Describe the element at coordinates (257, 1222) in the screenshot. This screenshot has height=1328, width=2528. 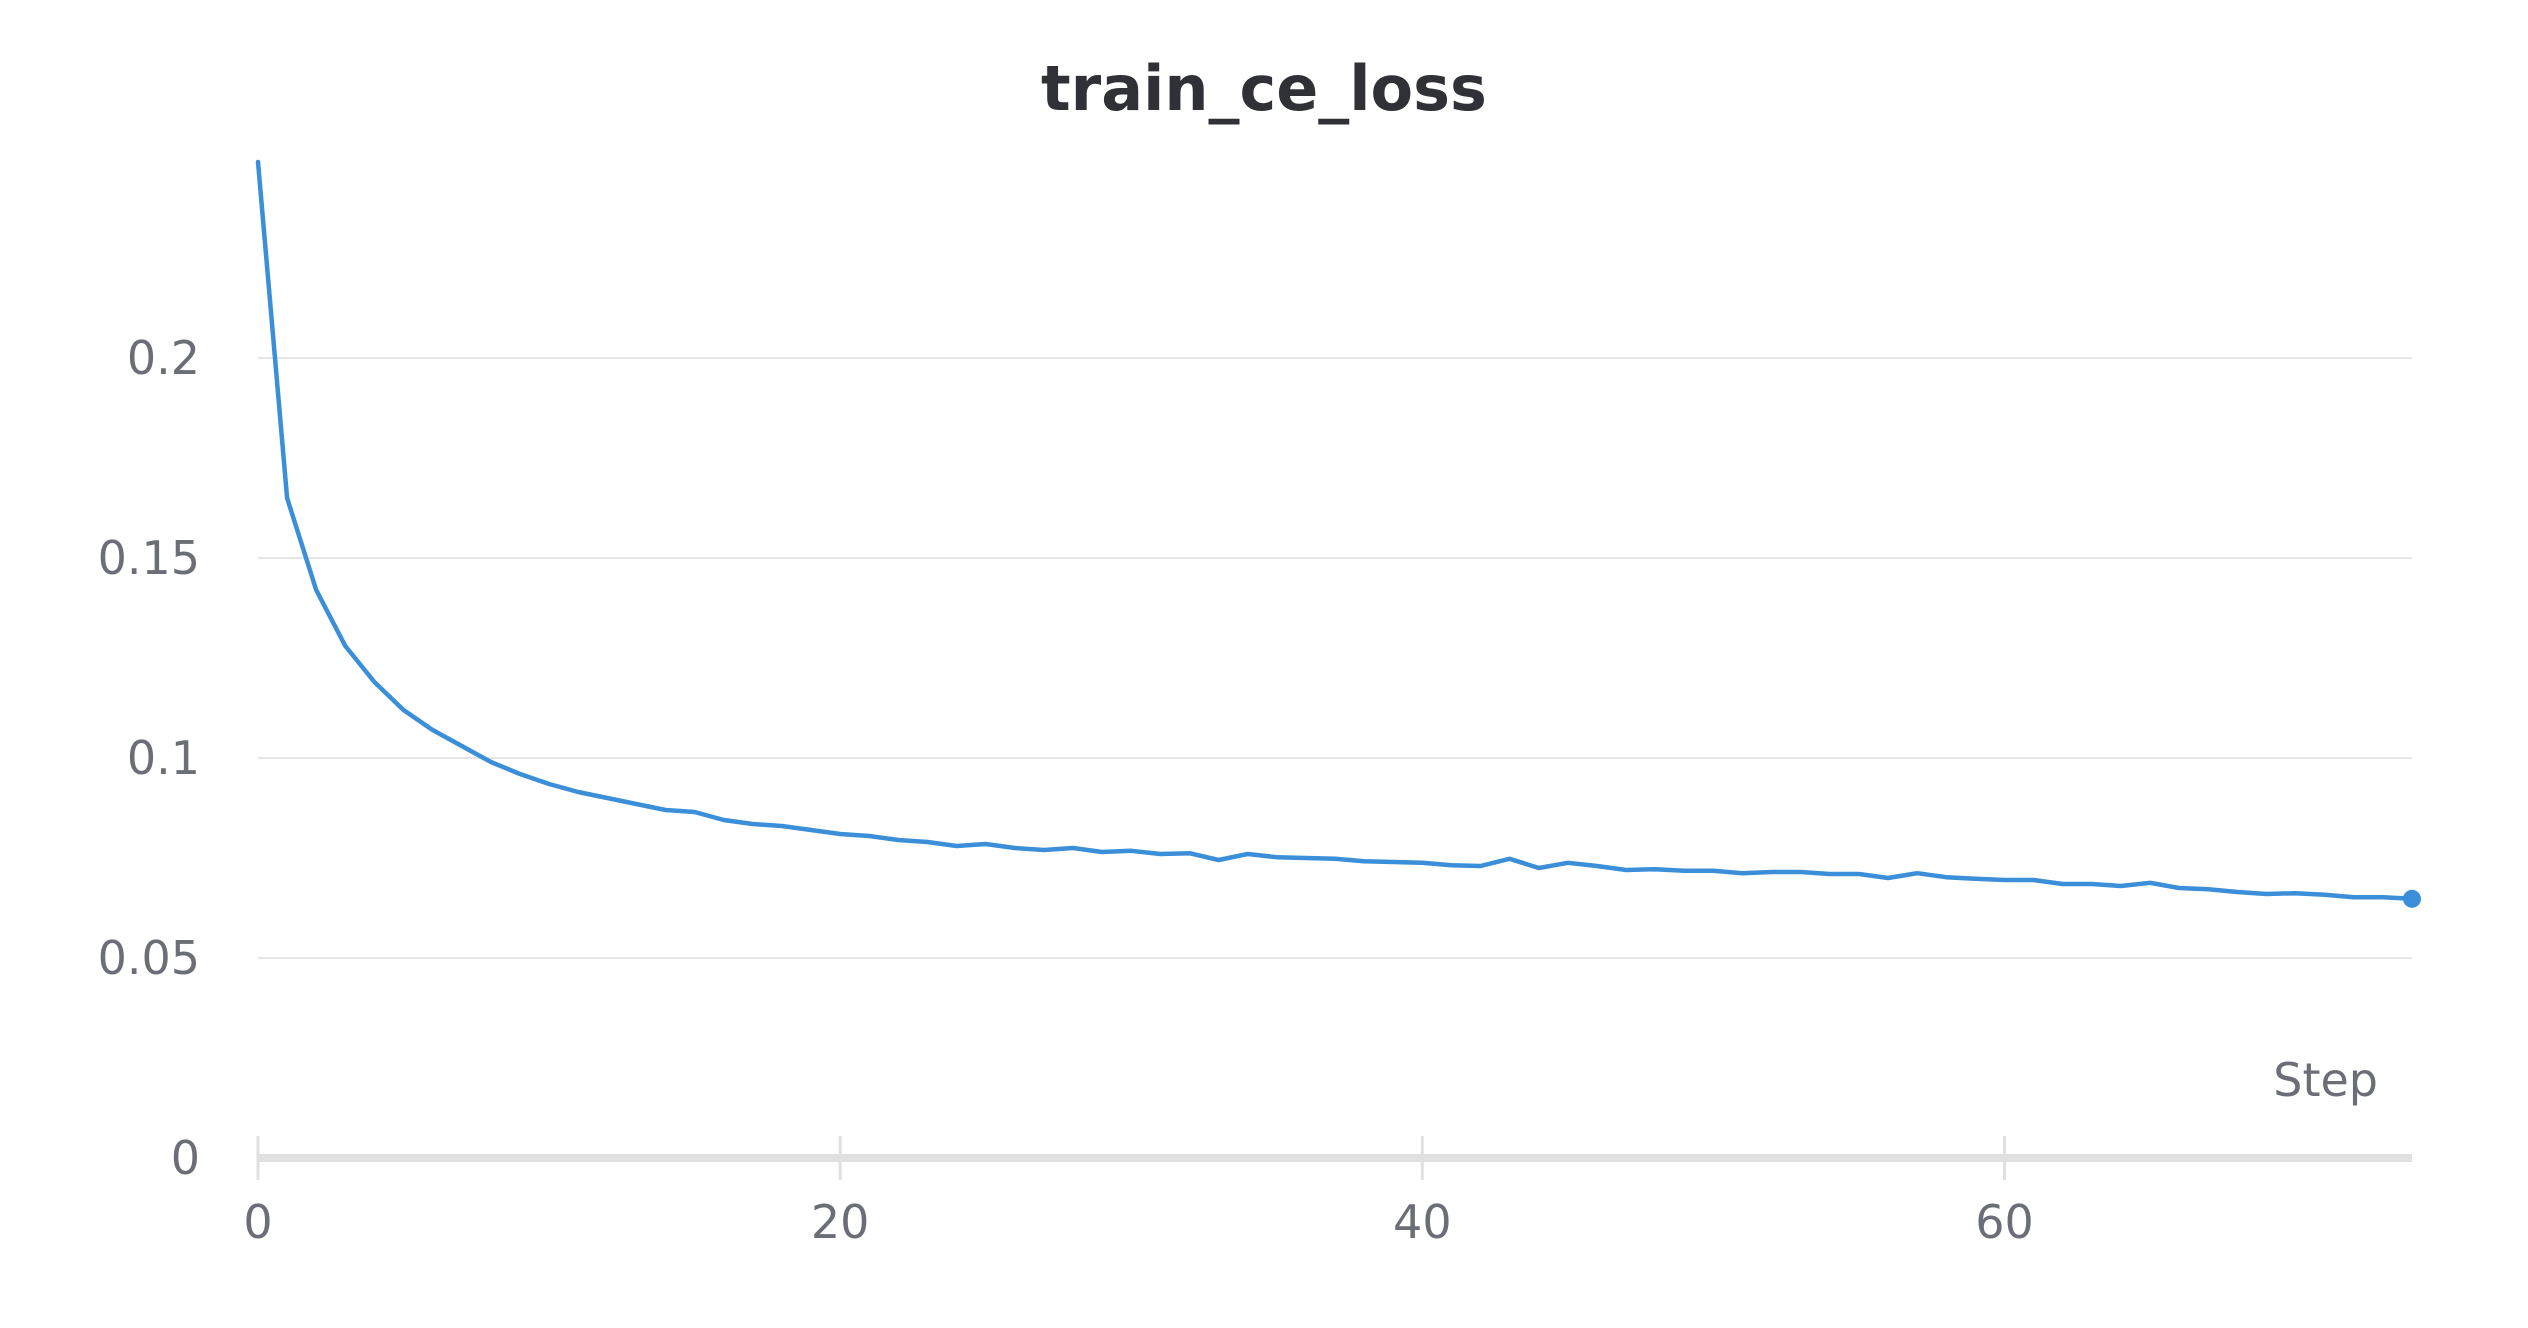
I see `x-tick-label: 0` at that location.